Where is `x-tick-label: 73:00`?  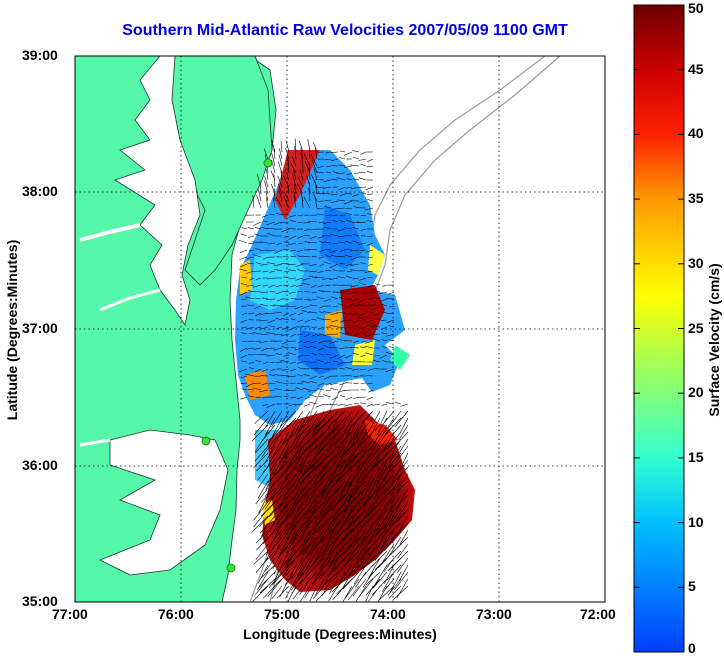
x-tick-label: 73:00 is located at coordinates (494, 614).